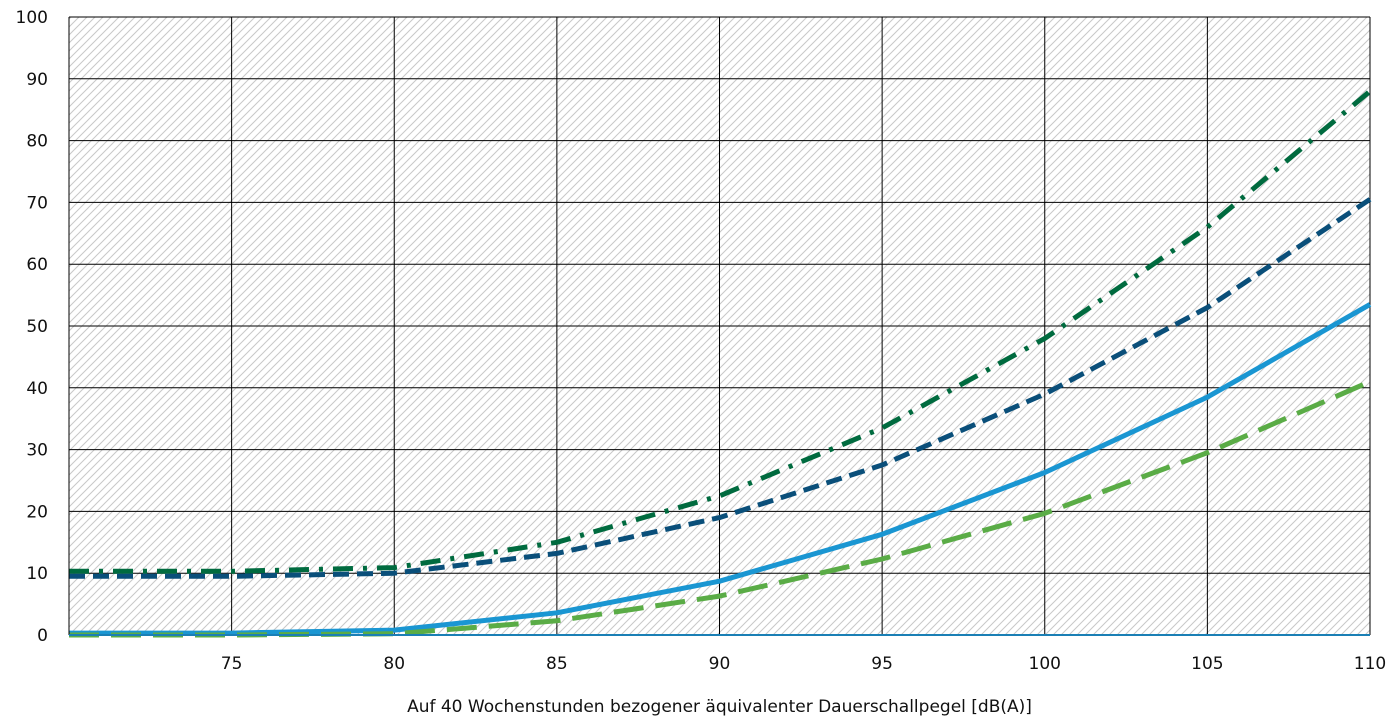  What do you see at coordinates (37, 80) in the screenshot?
I see `y-tick-label: 90` at bounding box center [37, 80].